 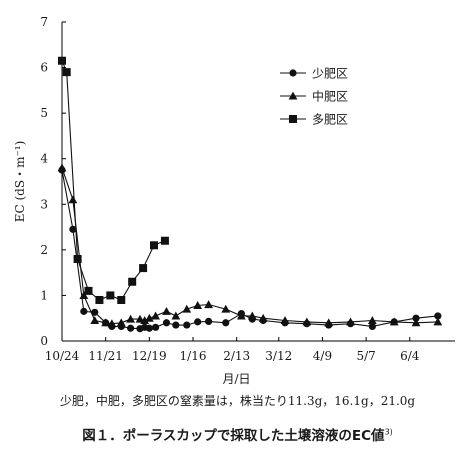 What do you see at coordinates (44, 295) in the screenshot?
I see `y-tick-label: 1` at bounding box center [44, 295].